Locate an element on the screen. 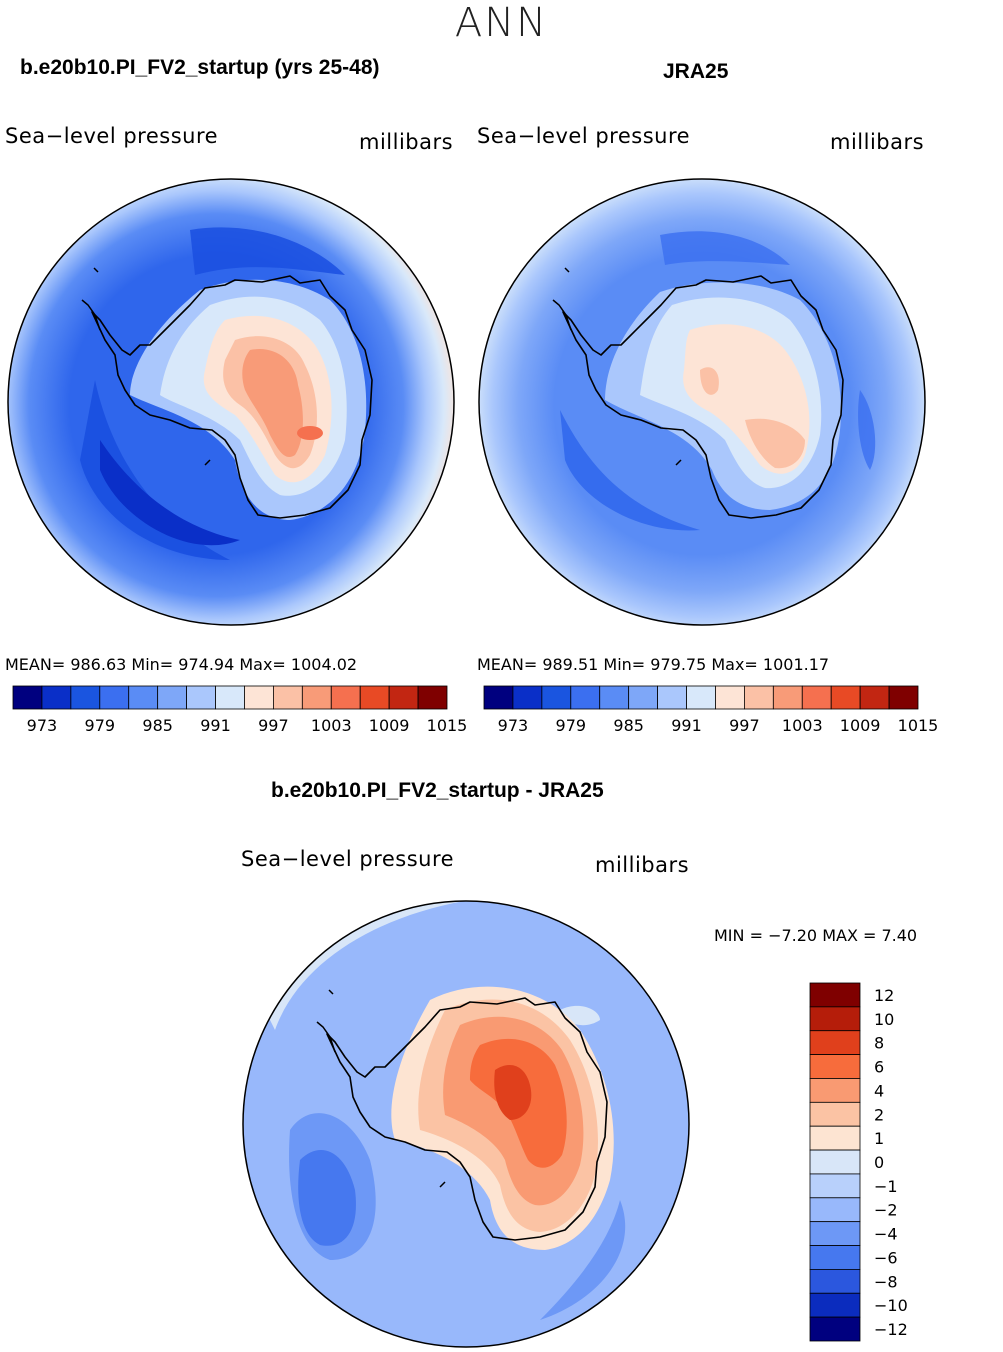 The image size is (1003, 1352). panel2-colorbar-tick-label: 985 is located at coordinates (628, 725).